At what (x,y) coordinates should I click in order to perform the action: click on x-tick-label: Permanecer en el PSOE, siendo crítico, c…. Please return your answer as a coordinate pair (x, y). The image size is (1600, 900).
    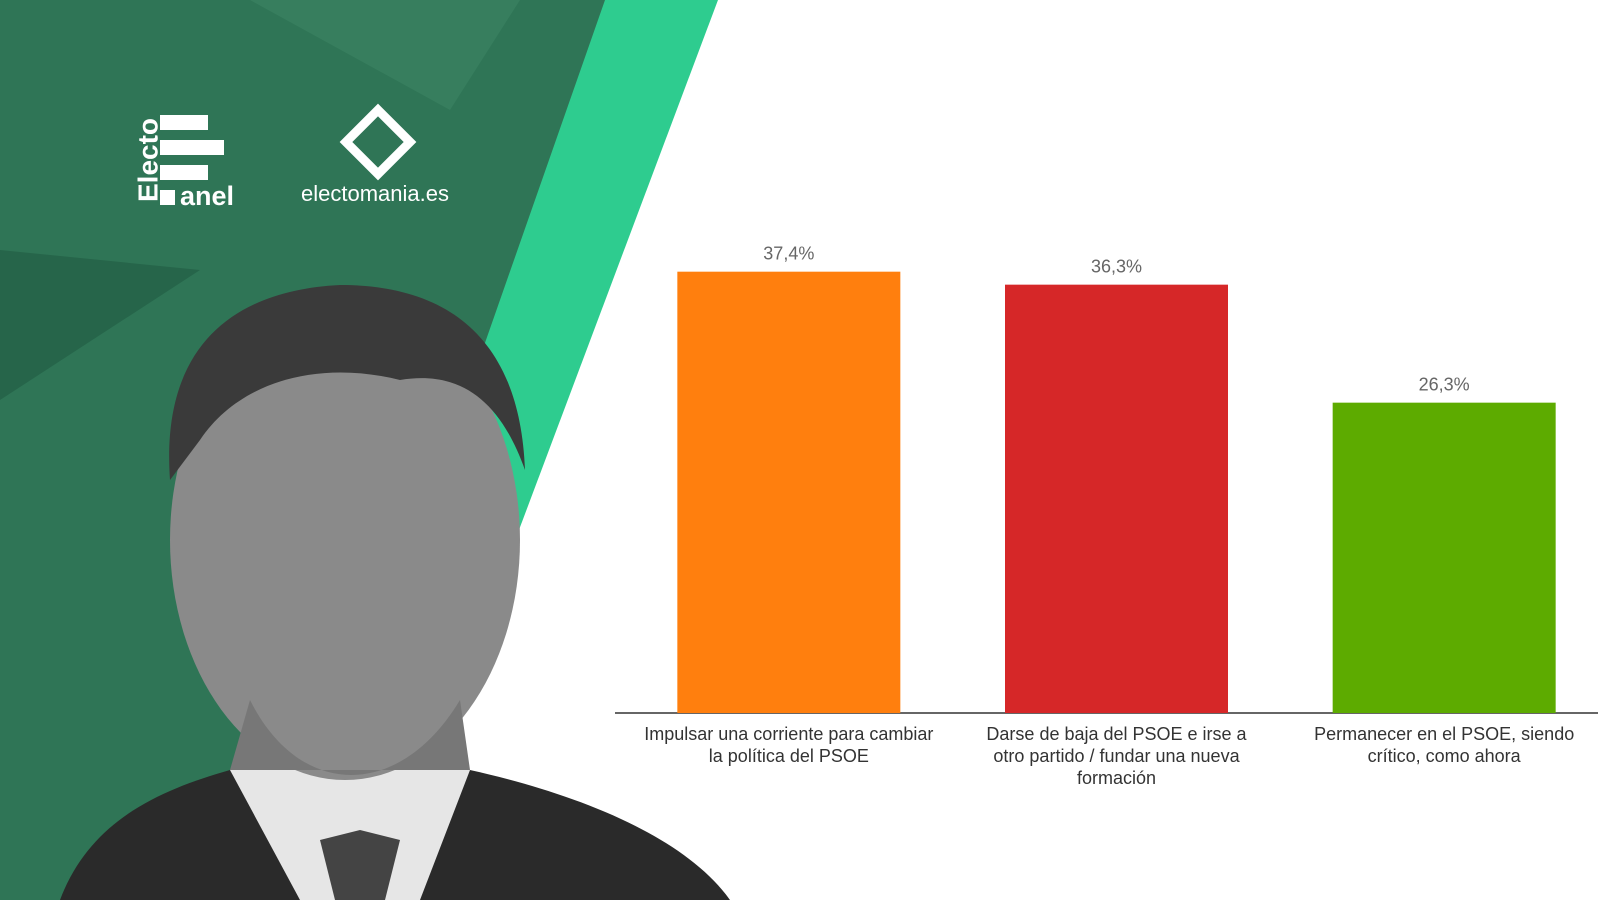
    Looking at the image, I should click on (1444, 745).